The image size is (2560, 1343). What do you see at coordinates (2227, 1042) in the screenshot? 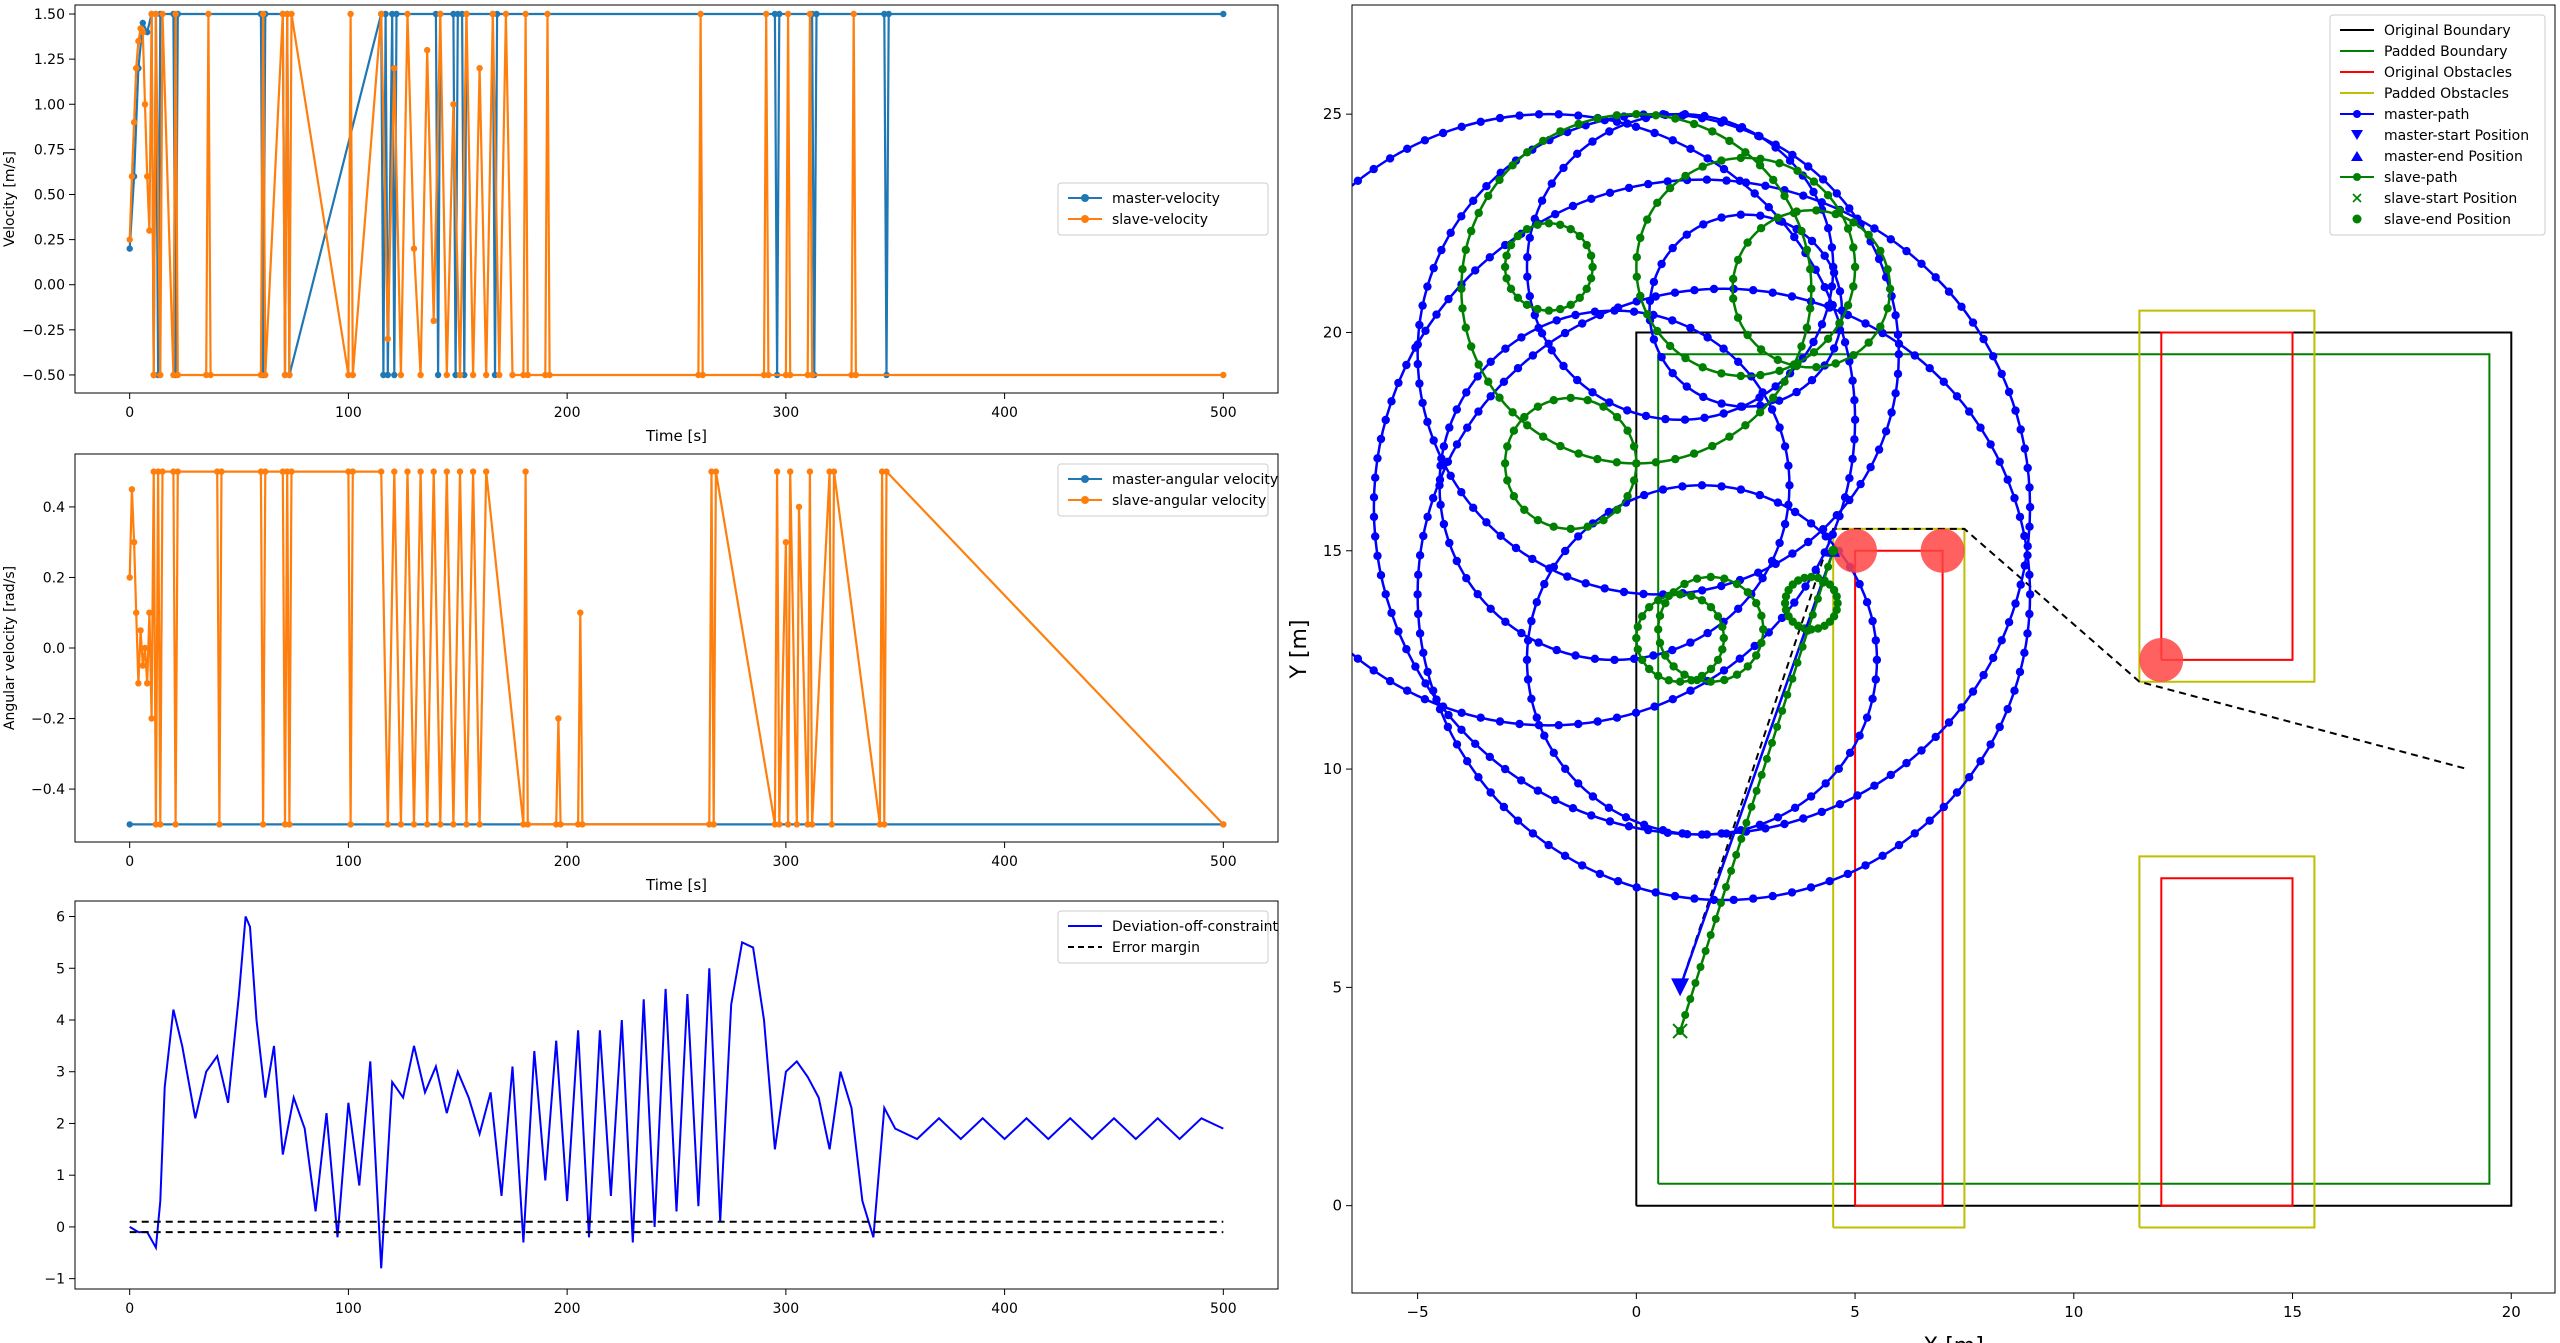
I see `padded-obstacle` at bounding box center [2227, 1042].